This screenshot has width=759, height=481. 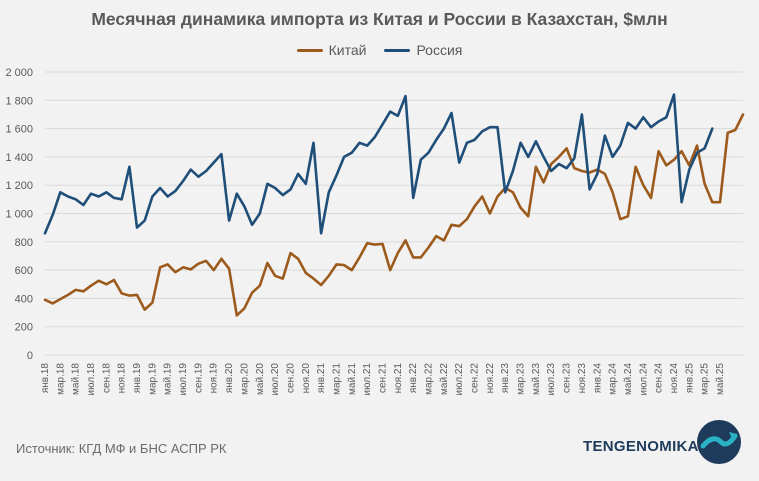 I want to click on x-tick-label: мар.23, so click(x=521, y=379).